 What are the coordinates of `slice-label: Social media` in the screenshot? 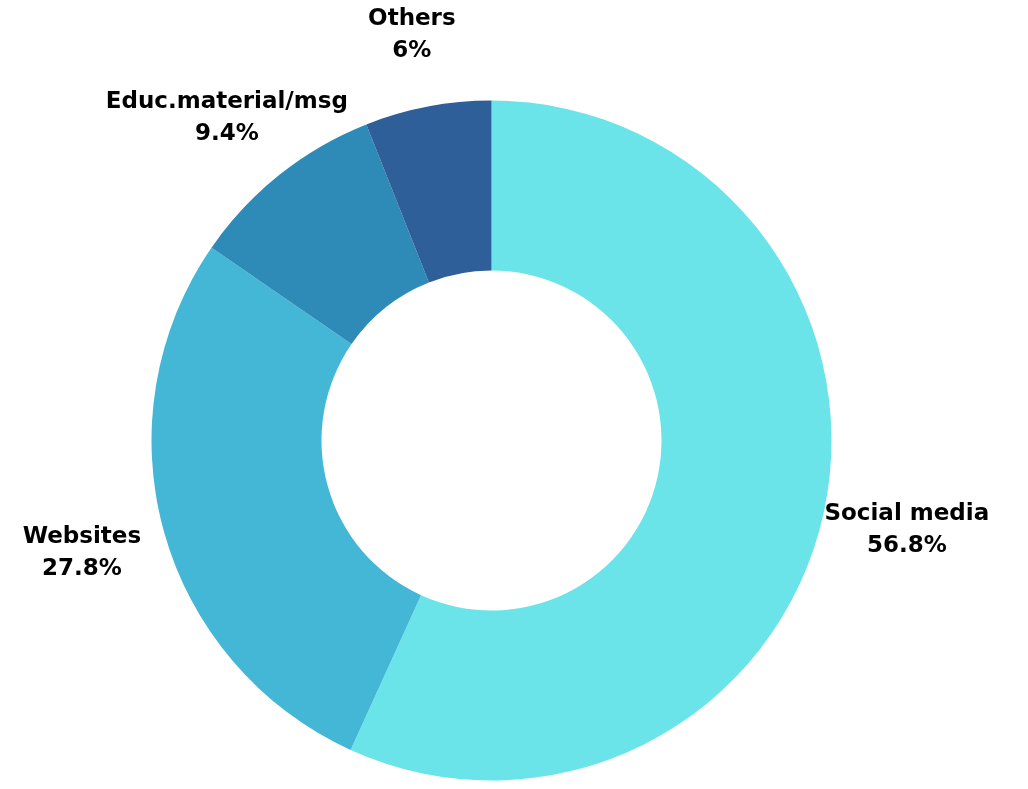 It's located at (907, 512).